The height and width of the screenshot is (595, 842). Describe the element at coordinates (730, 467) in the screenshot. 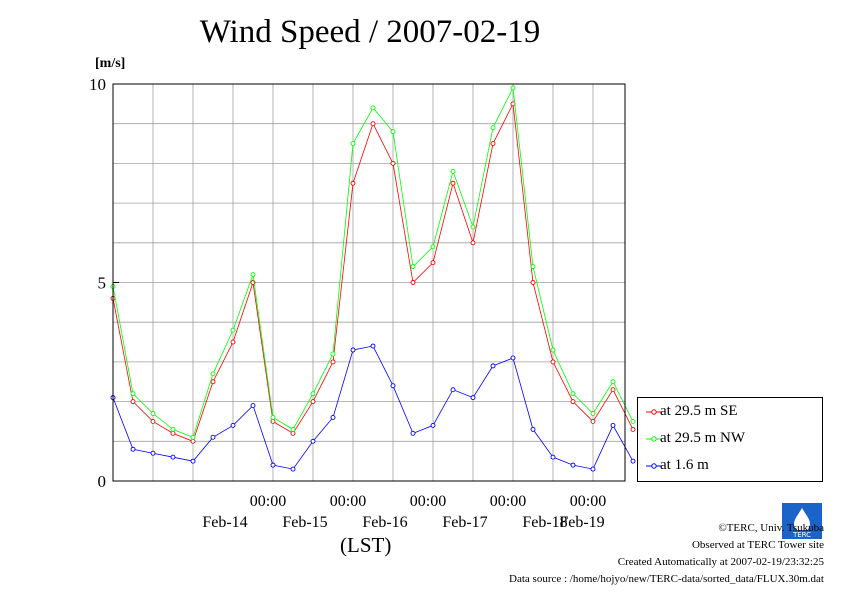

I see `legend-item-1m: at 1.6 m` at that location.